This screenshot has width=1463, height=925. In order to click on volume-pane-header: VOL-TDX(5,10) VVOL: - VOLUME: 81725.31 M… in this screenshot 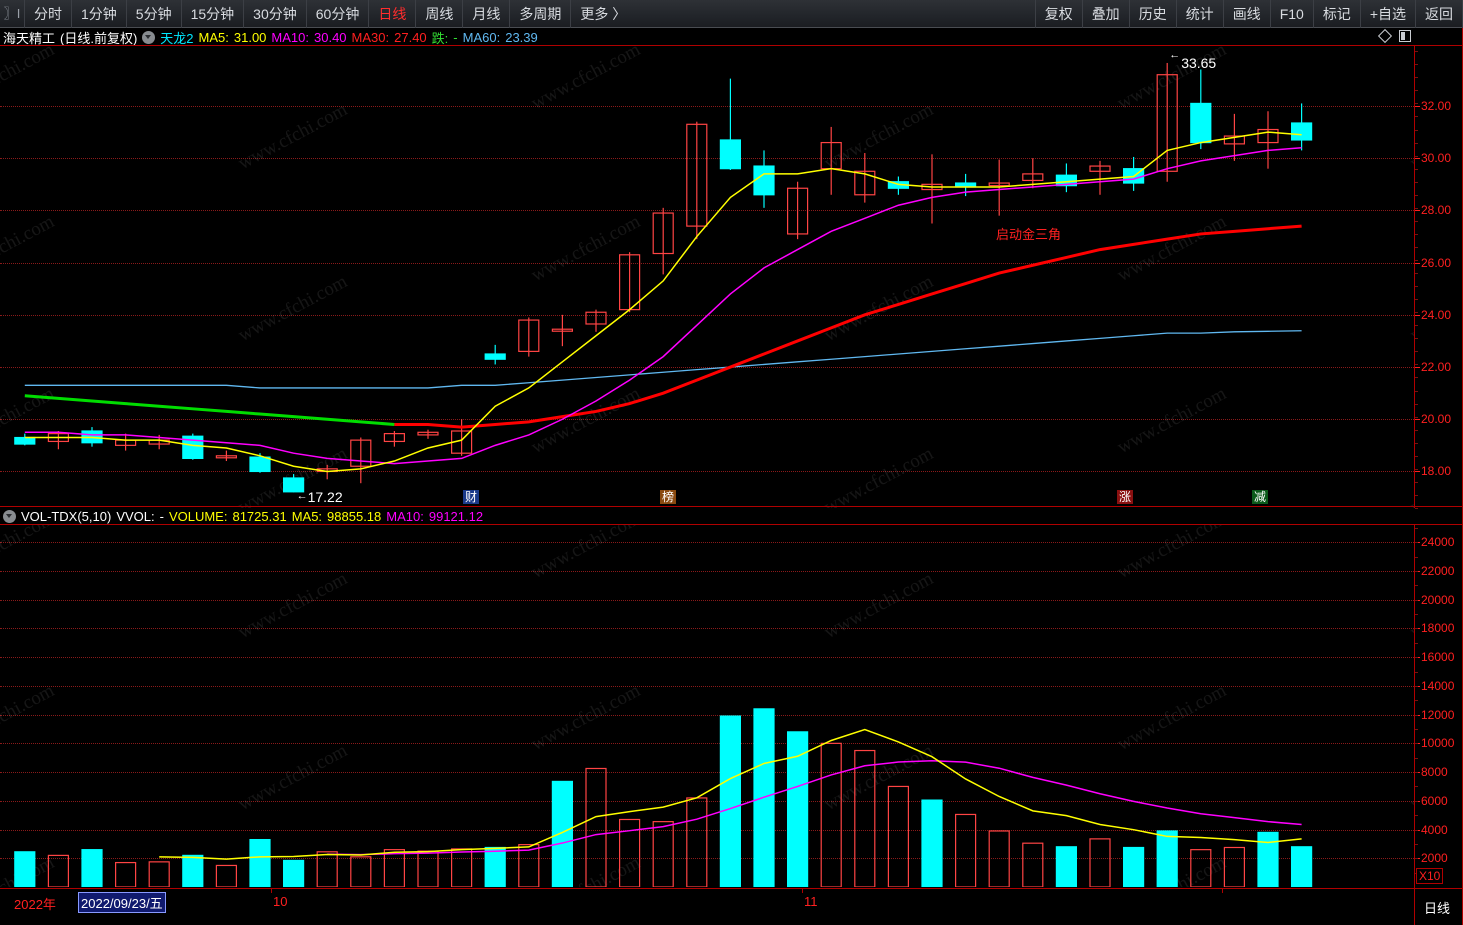, I will do `click(731, 516)`.